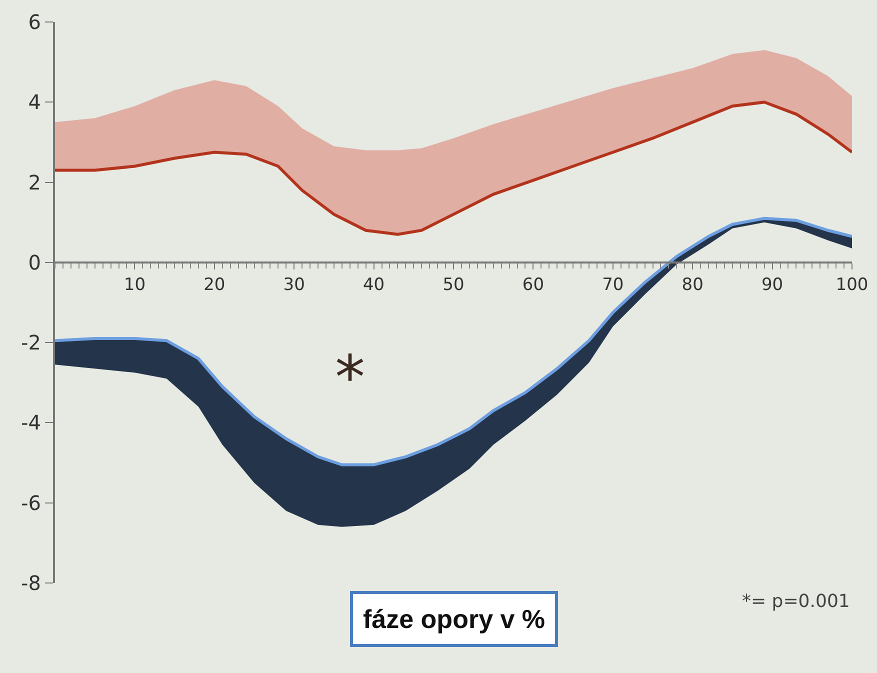 The height and width of the screenshot is (673, 877). What do you see at coordinates (454, 619) in the screenshot?
I see `x-axis-title: fáze opory v %` at bounding box center [454, 619].